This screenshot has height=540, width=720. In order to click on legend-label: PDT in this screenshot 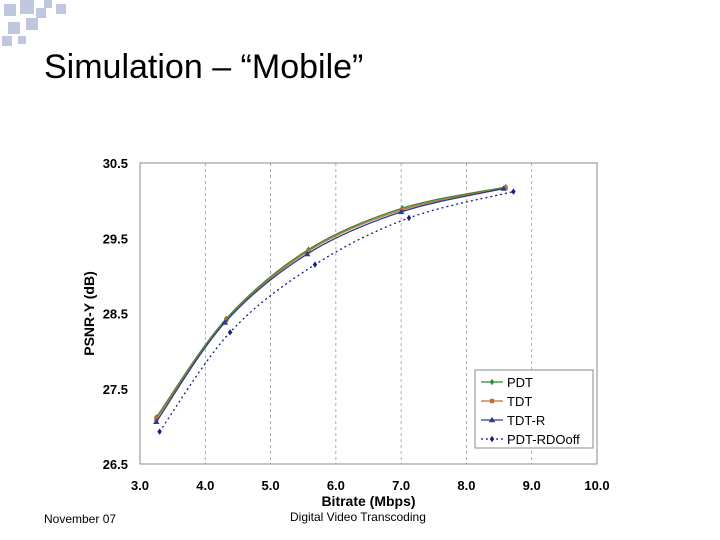, I will do `click(520, 382)`.